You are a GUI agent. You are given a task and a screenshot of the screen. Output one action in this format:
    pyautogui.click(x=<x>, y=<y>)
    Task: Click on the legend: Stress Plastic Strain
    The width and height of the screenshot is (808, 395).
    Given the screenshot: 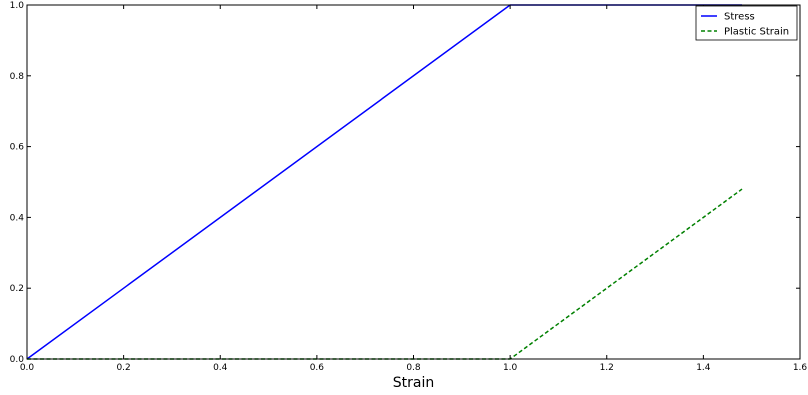 What is the action you would take?
    pyautogui.click(x=746, y=23)
    